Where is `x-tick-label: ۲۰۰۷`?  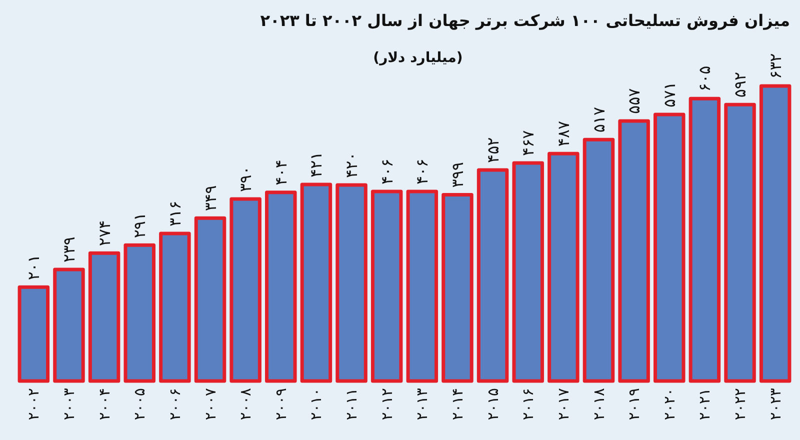
x-tick-label: ۲۰۰۷ is located at coordinates (210, 404).